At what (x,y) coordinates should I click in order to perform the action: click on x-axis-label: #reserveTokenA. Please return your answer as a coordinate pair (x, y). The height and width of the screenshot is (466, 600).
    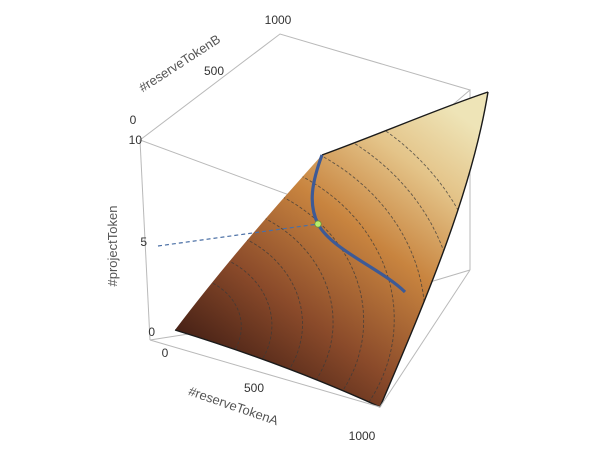
    Looking at the image, I should click on (234, 405).